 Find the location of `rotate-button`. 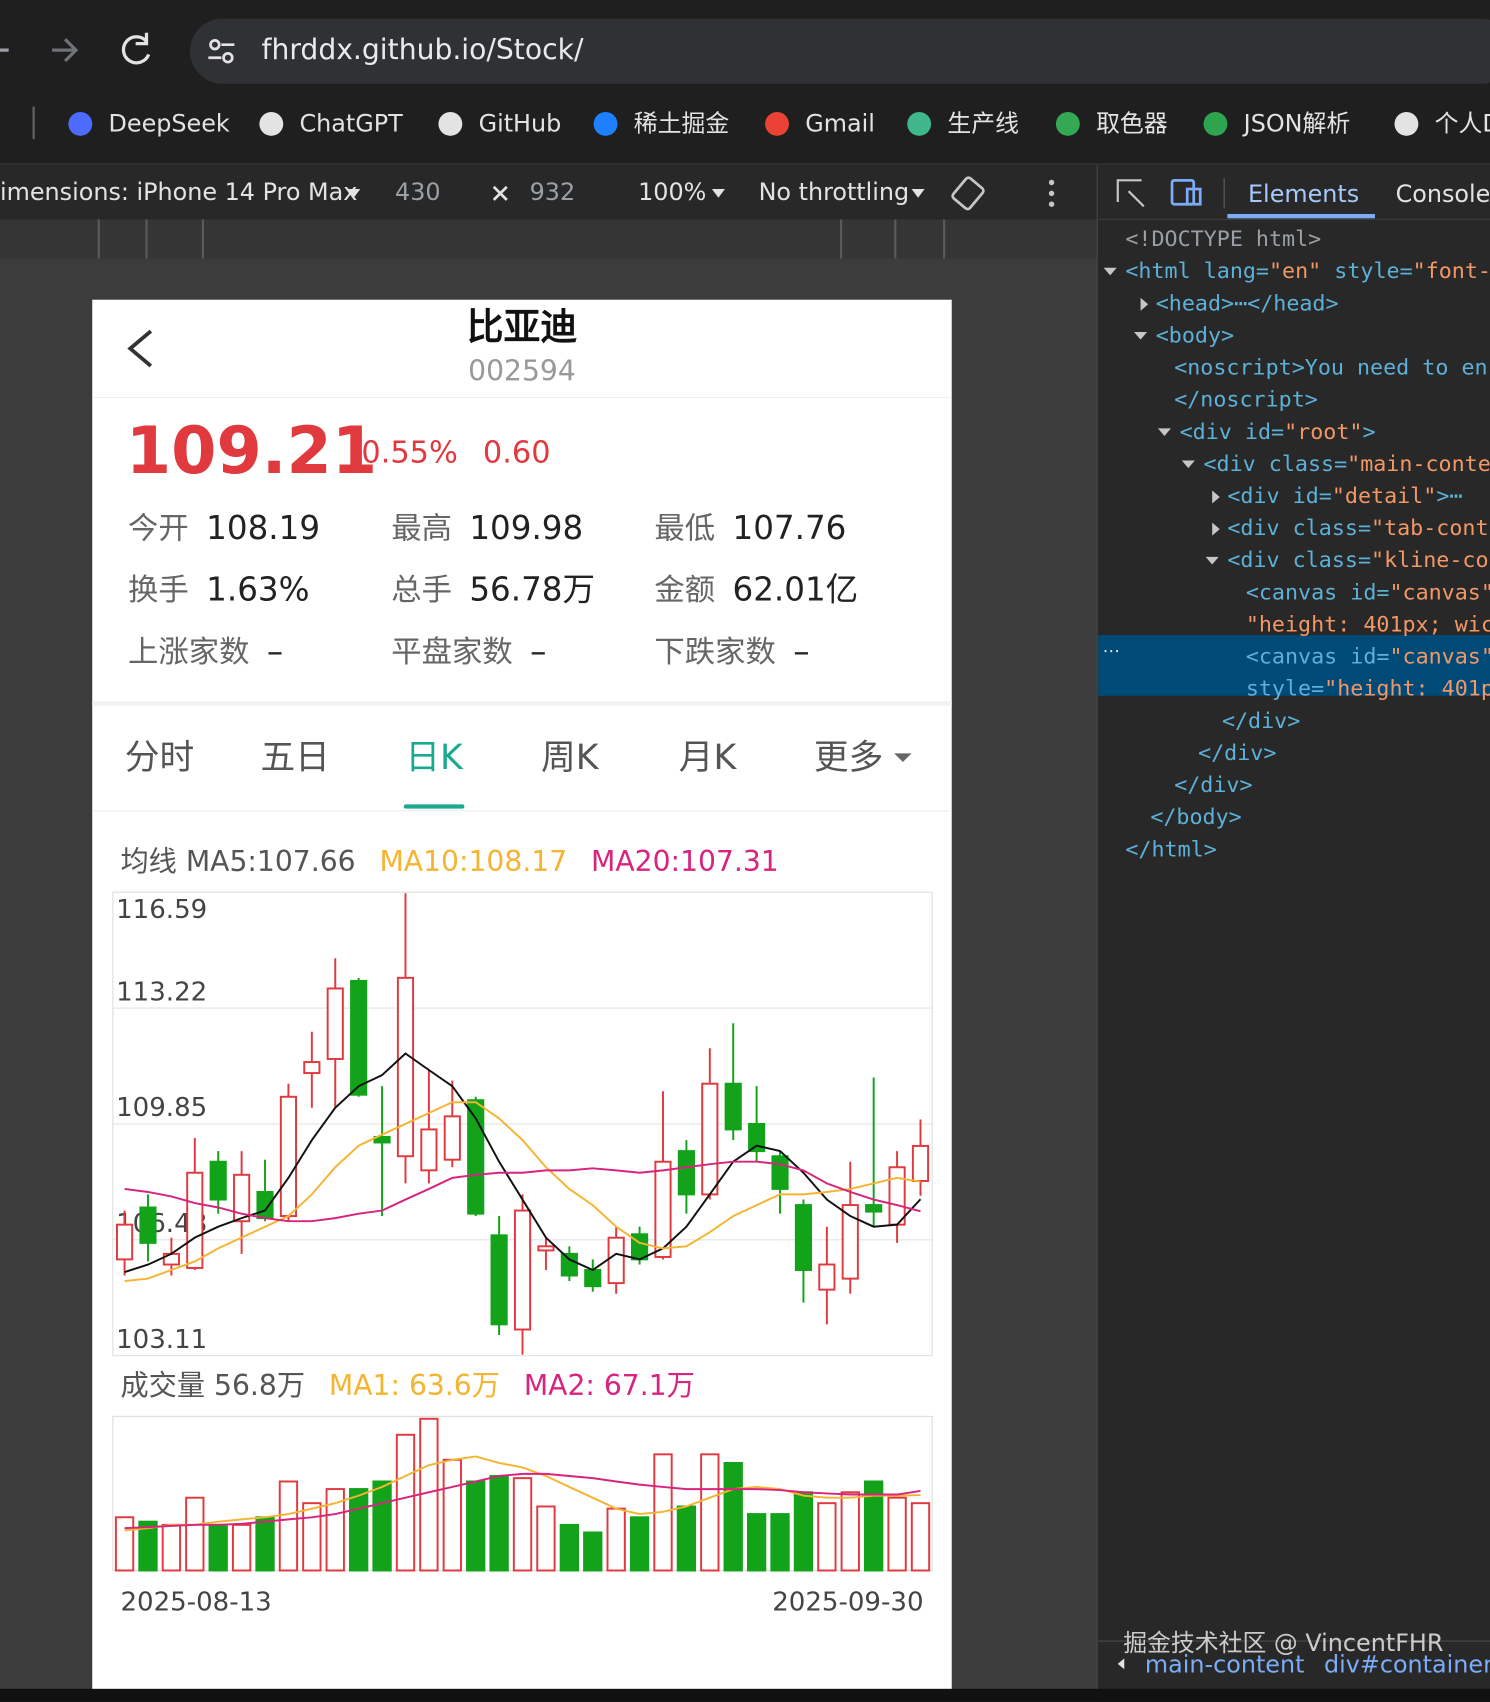

rotate-button is located at coordinates (968, 193).